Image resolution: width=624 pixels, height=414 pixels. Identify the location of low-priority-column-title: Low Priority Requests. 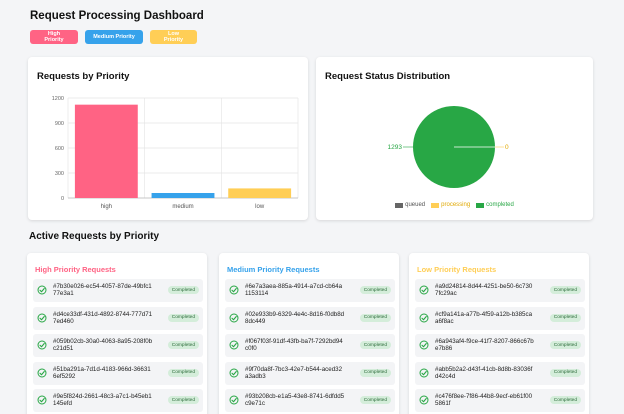
(457, 269).